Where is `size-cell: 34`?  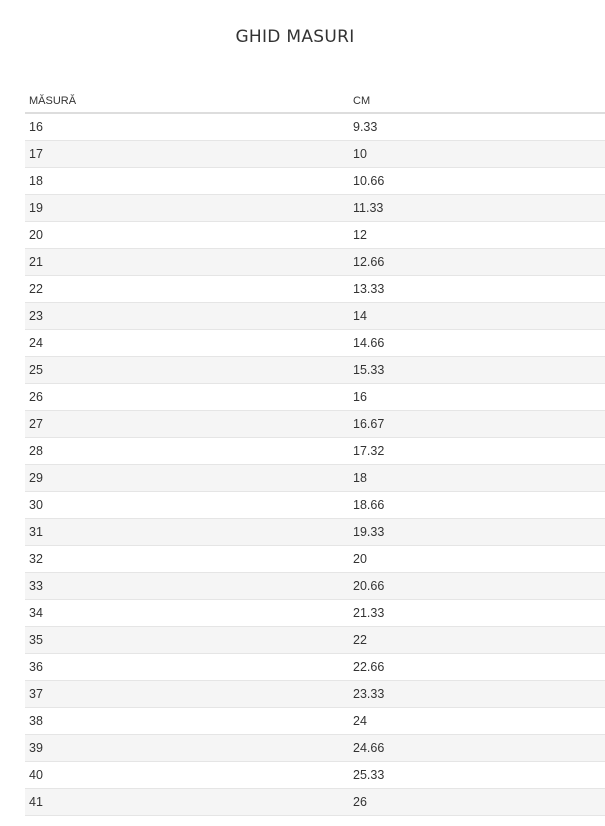 size-cell: 34 is located at coordinates (187, 613).